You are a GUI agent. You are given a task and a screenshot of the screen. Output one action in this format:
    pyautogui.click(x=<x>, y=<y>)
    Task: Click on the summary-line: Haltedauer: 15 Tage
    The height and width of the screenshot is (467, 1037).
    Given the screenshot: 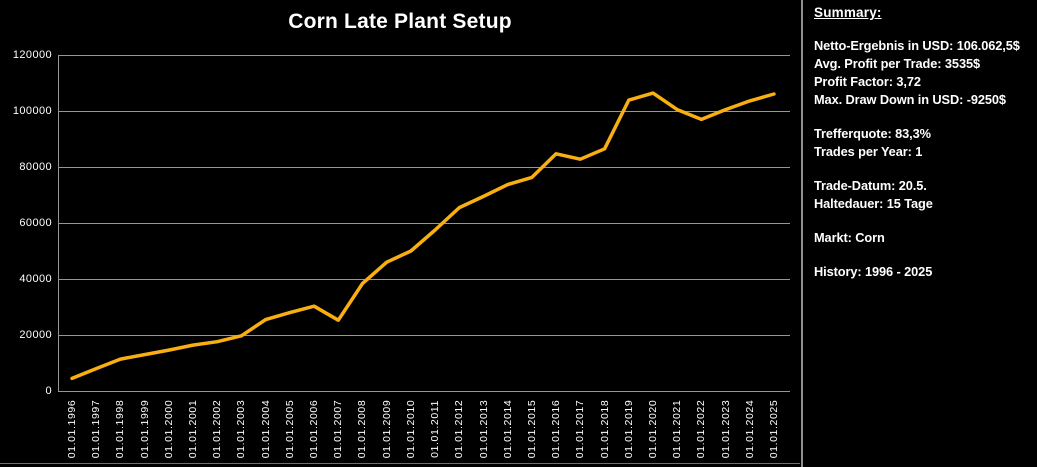 What is the action you would take?
    pyautogui.click(x=873, y=203)
    